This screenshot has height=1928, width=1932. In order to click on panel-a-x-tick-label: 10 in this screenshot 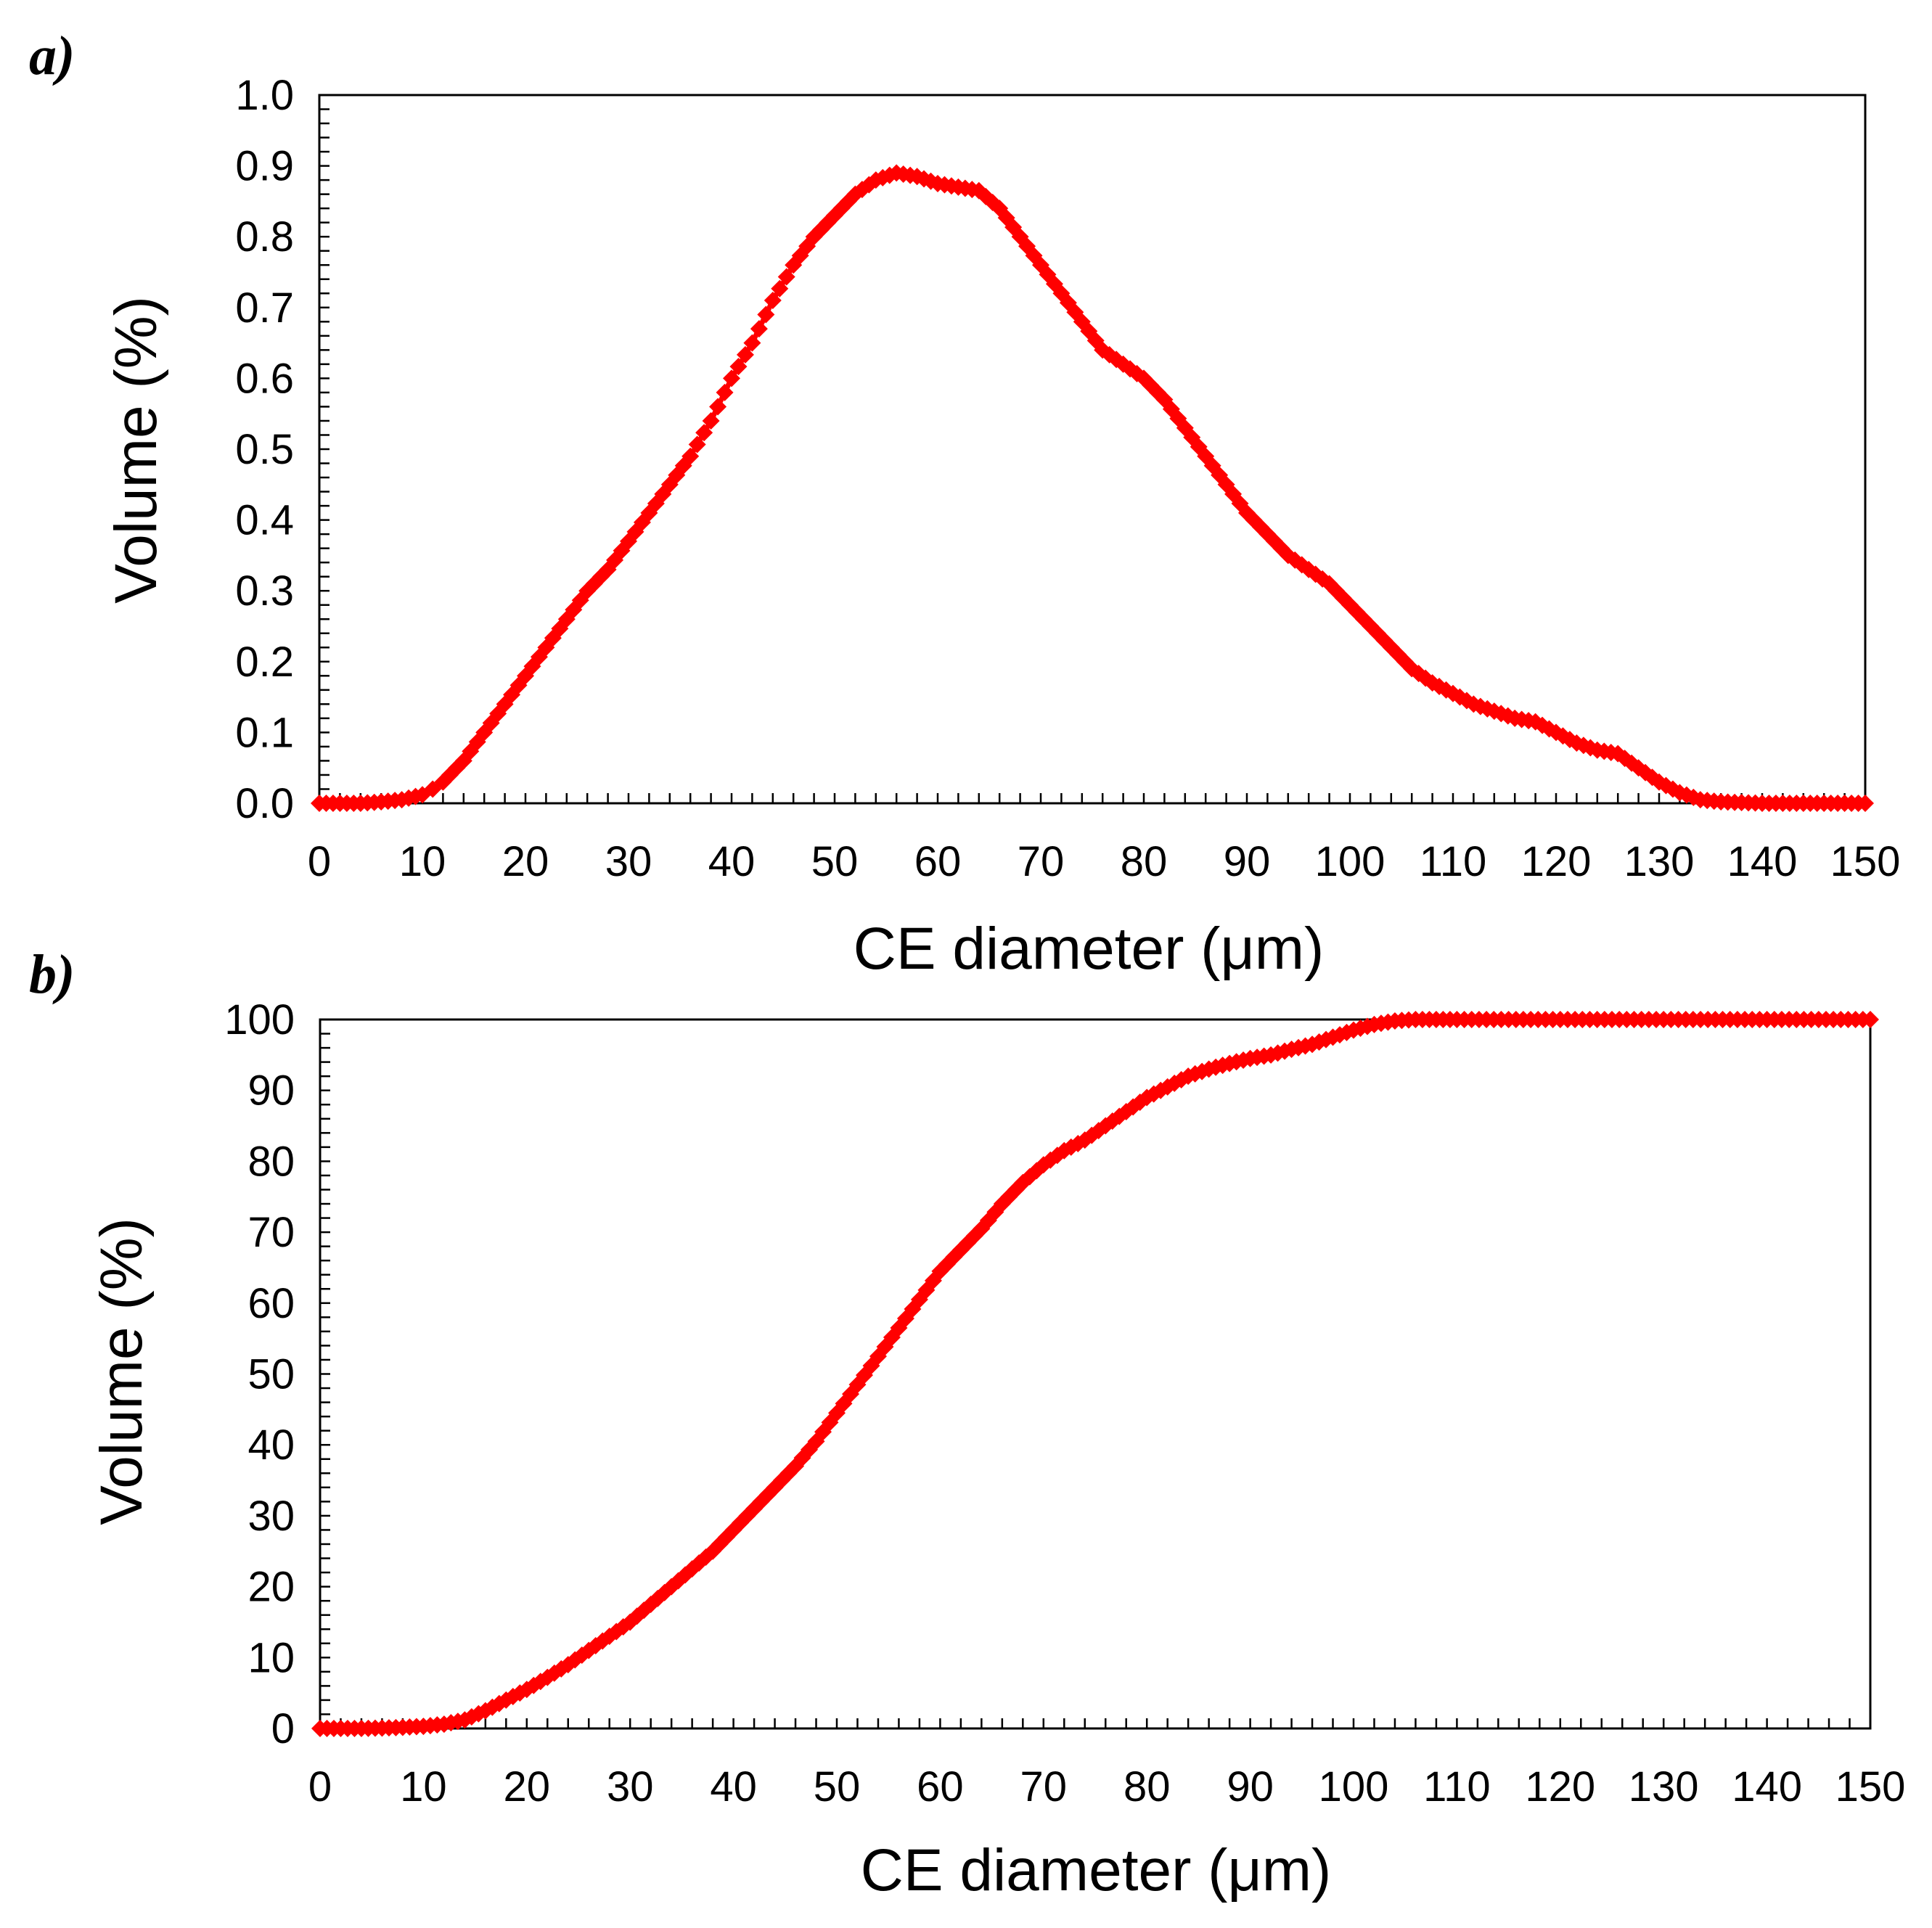, I will do `click(422, 861)`.